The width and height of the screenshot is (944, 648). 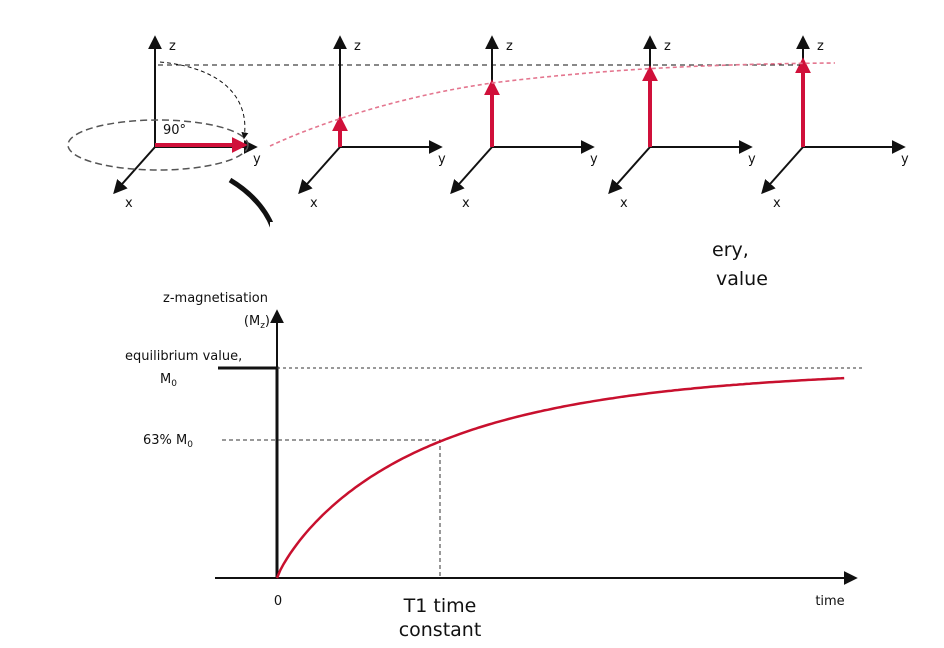 What do you see at coordinates (267, 321) in the screenshot?
I see `symbol: )` at bounding box center [267, 321].